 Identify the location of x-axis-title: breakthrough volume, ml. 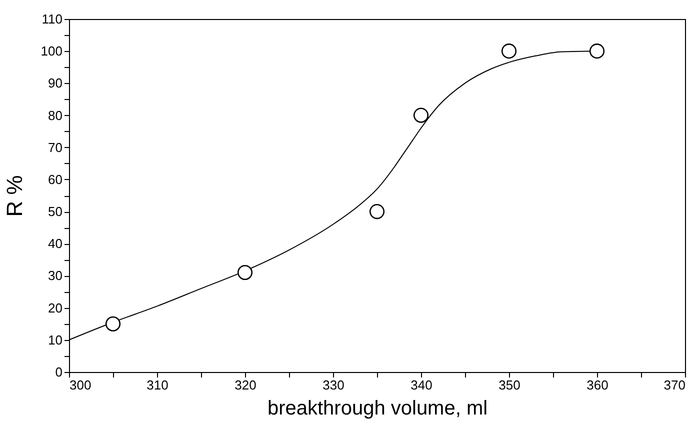
(377, 409).